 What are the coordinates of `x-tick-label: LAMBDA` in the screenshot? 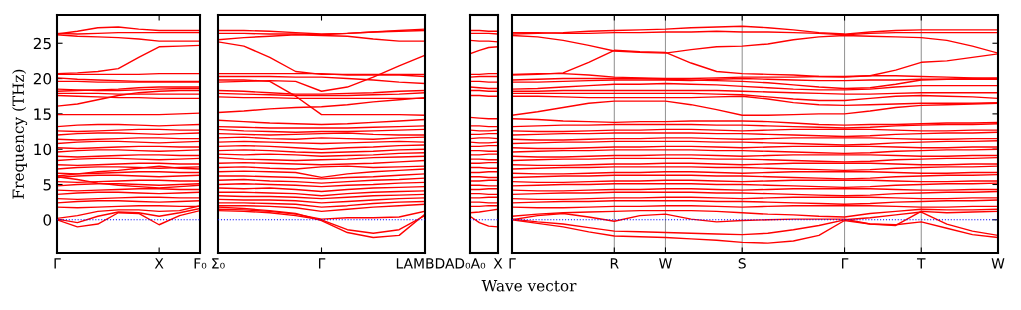 It's located at (425, 263).